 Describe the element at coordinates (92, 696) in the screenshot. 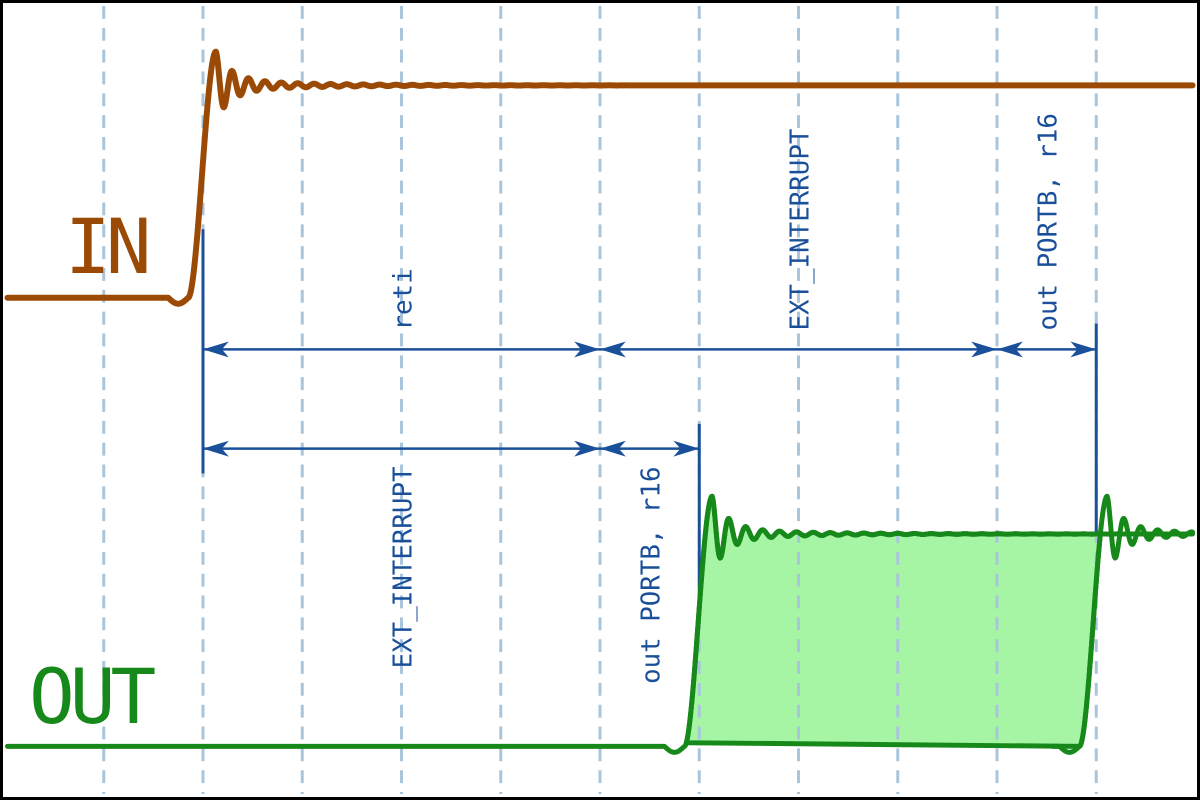

I see `out-signal-label: OUT` at that location.